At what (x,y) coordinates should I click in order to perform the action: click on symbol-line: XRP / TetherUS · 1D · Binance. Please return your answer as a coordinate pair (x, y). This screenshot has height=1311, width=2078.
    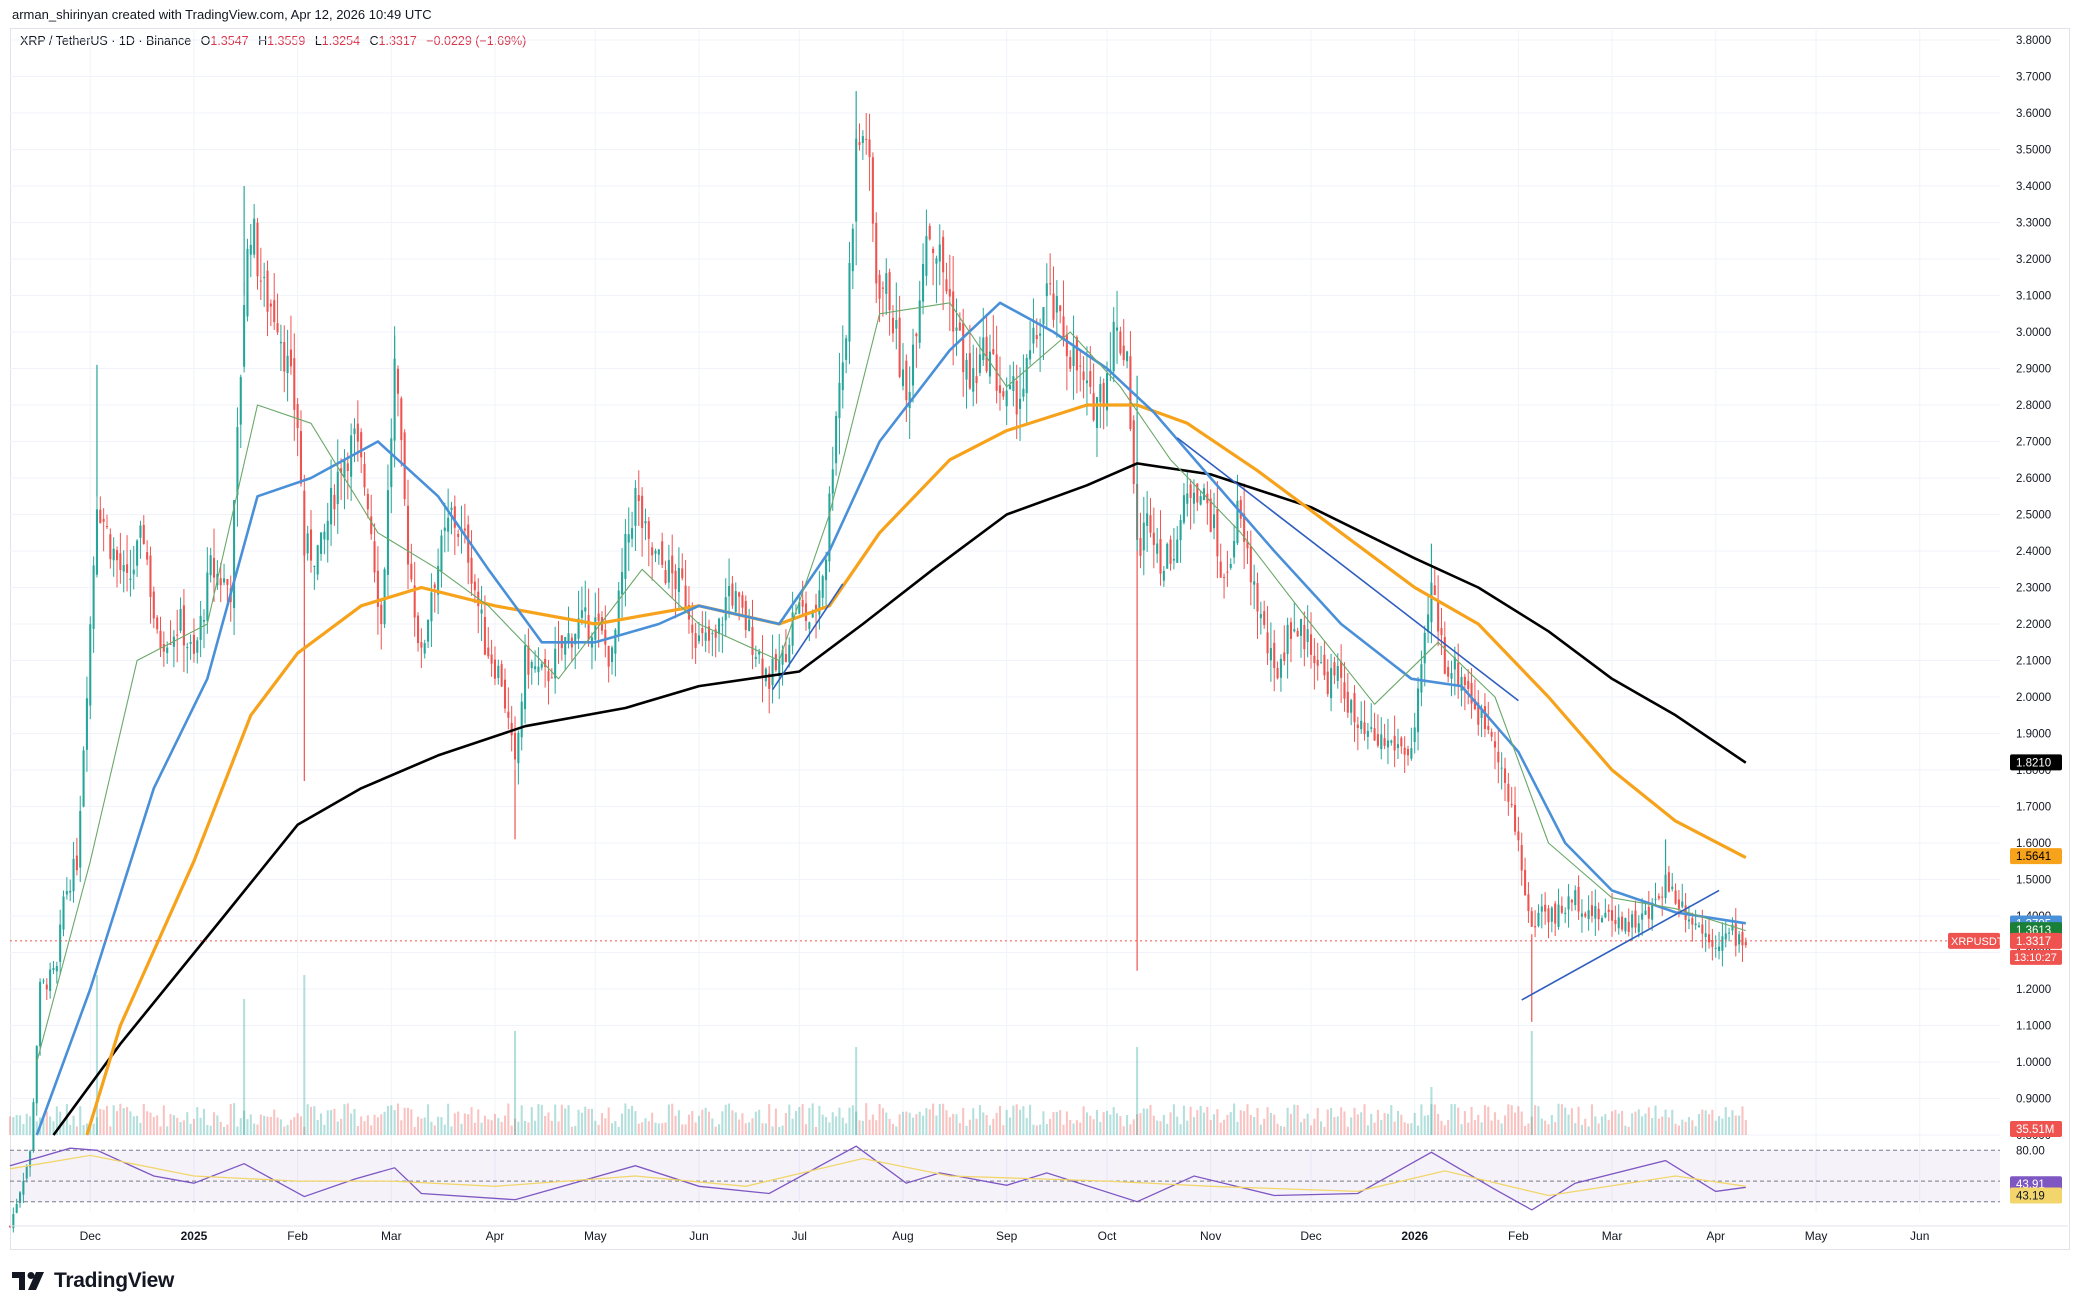
    Looking at the image, I should click on (106, 41).